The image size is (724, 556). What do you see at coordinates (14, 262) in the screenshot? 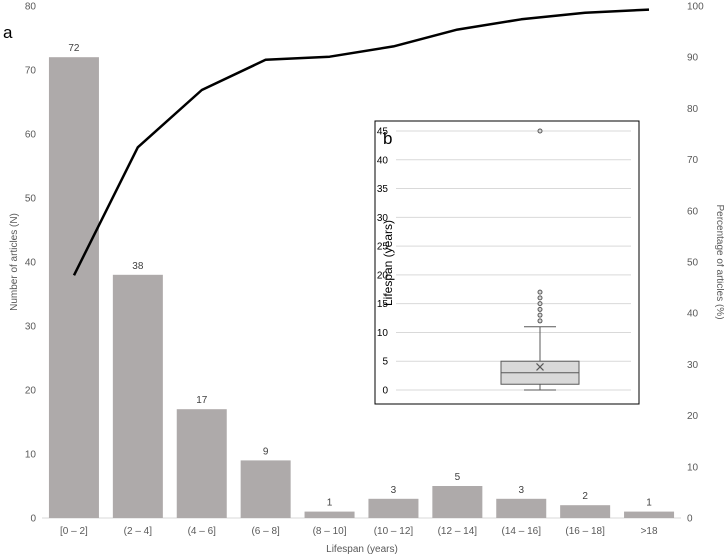
I see `left-y-axis-label: Number of articles (N)` at bounding box center [14, 262].